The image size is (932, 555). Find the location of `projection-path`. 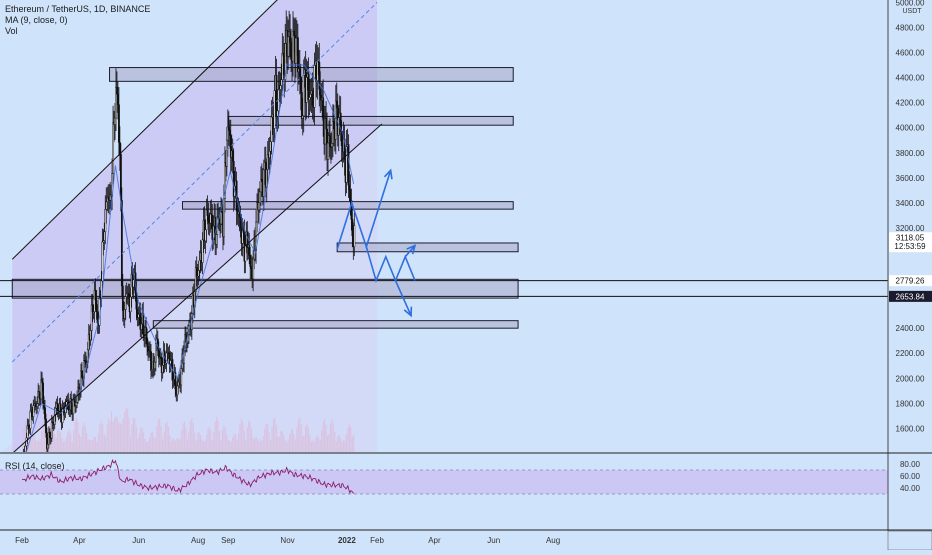

projection-path is located at coordinates (376, 243).